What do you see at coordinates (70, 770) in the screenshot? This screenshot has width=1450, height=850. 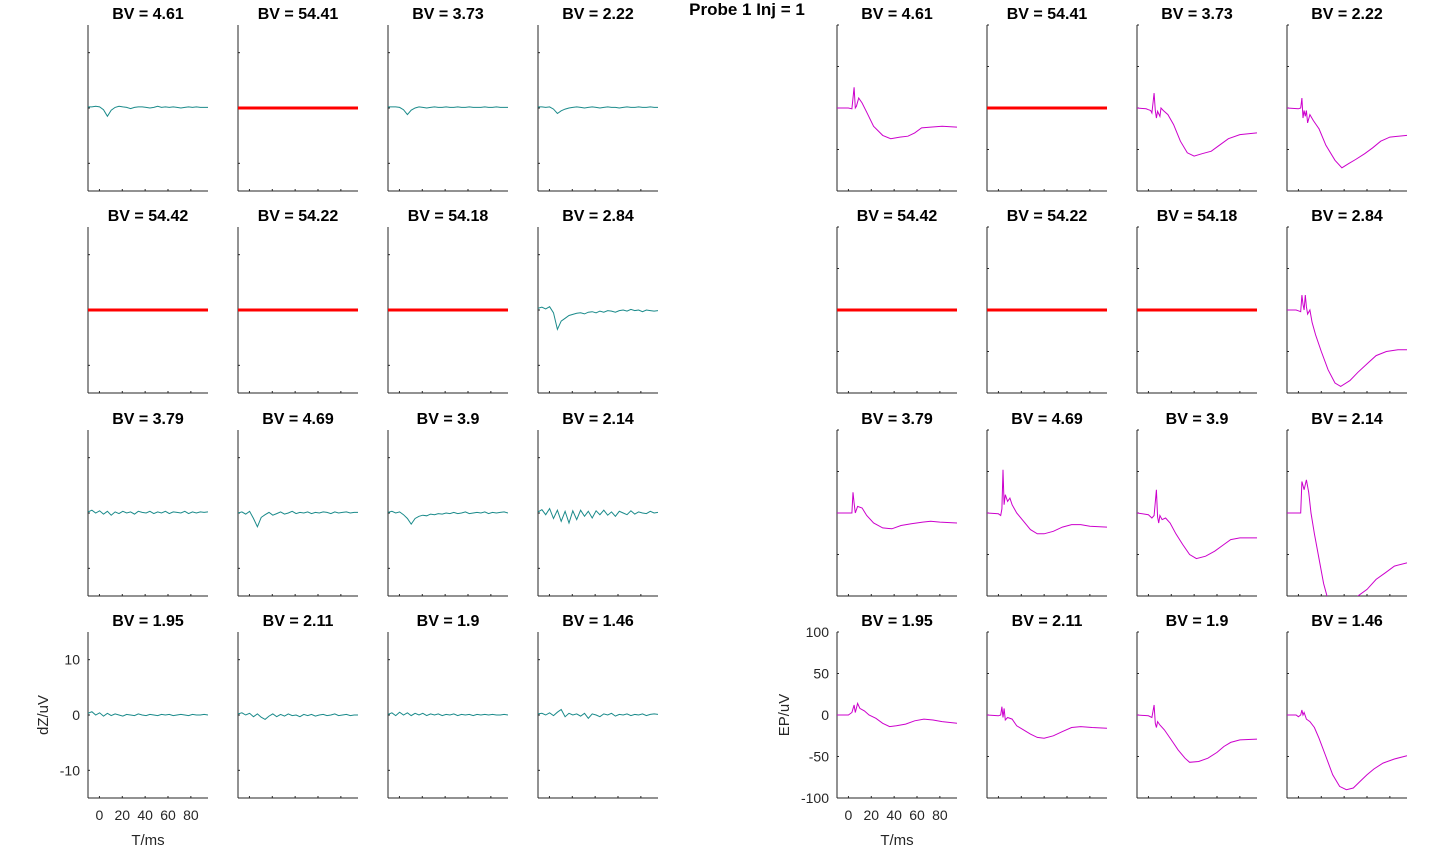 I see `y-tick-label: -10` at bounding box center [70, 770].